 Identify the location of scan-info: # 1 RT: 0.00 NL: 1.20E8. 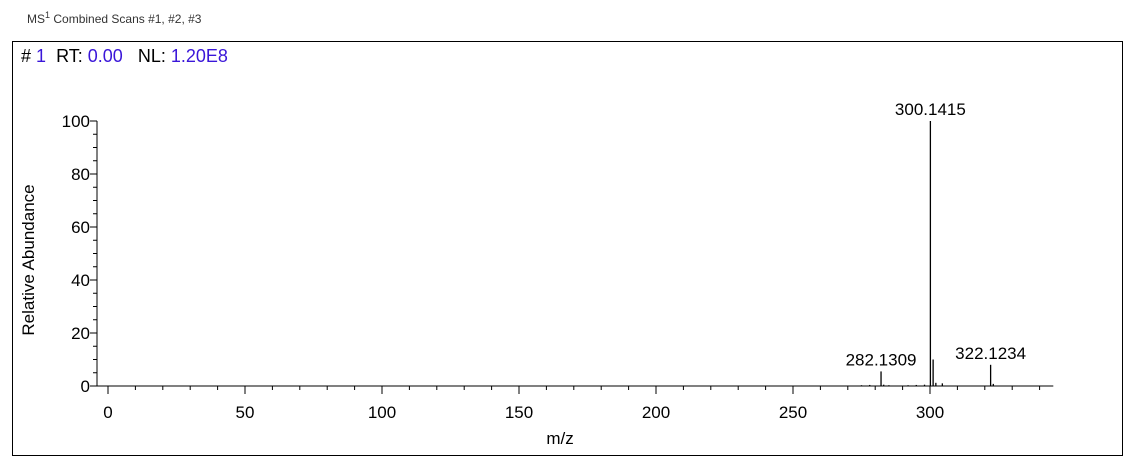
(124, 56).